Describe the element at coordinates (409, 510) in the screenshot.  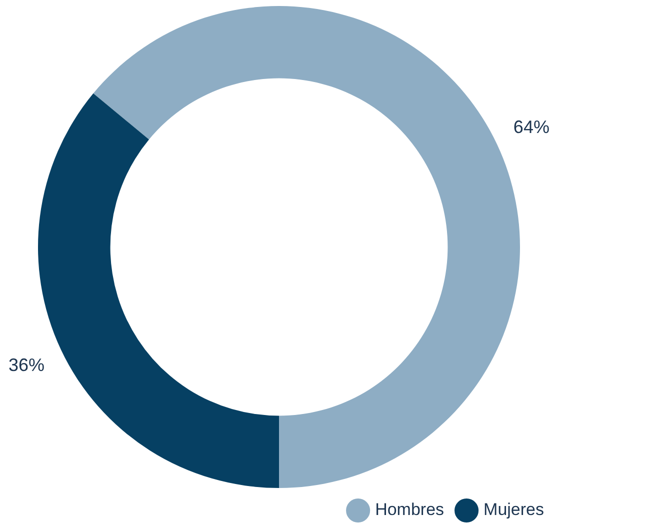
I see `legend-label: Hombres` at that location.